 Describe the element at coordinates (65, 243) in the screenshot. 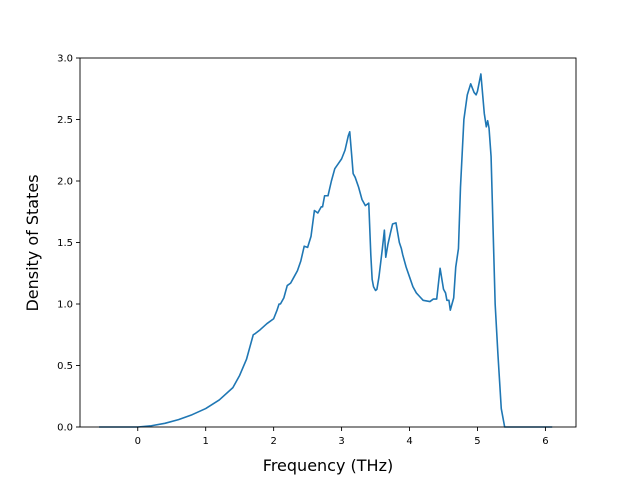

I see `y-tick-label: 1.5` at that location.